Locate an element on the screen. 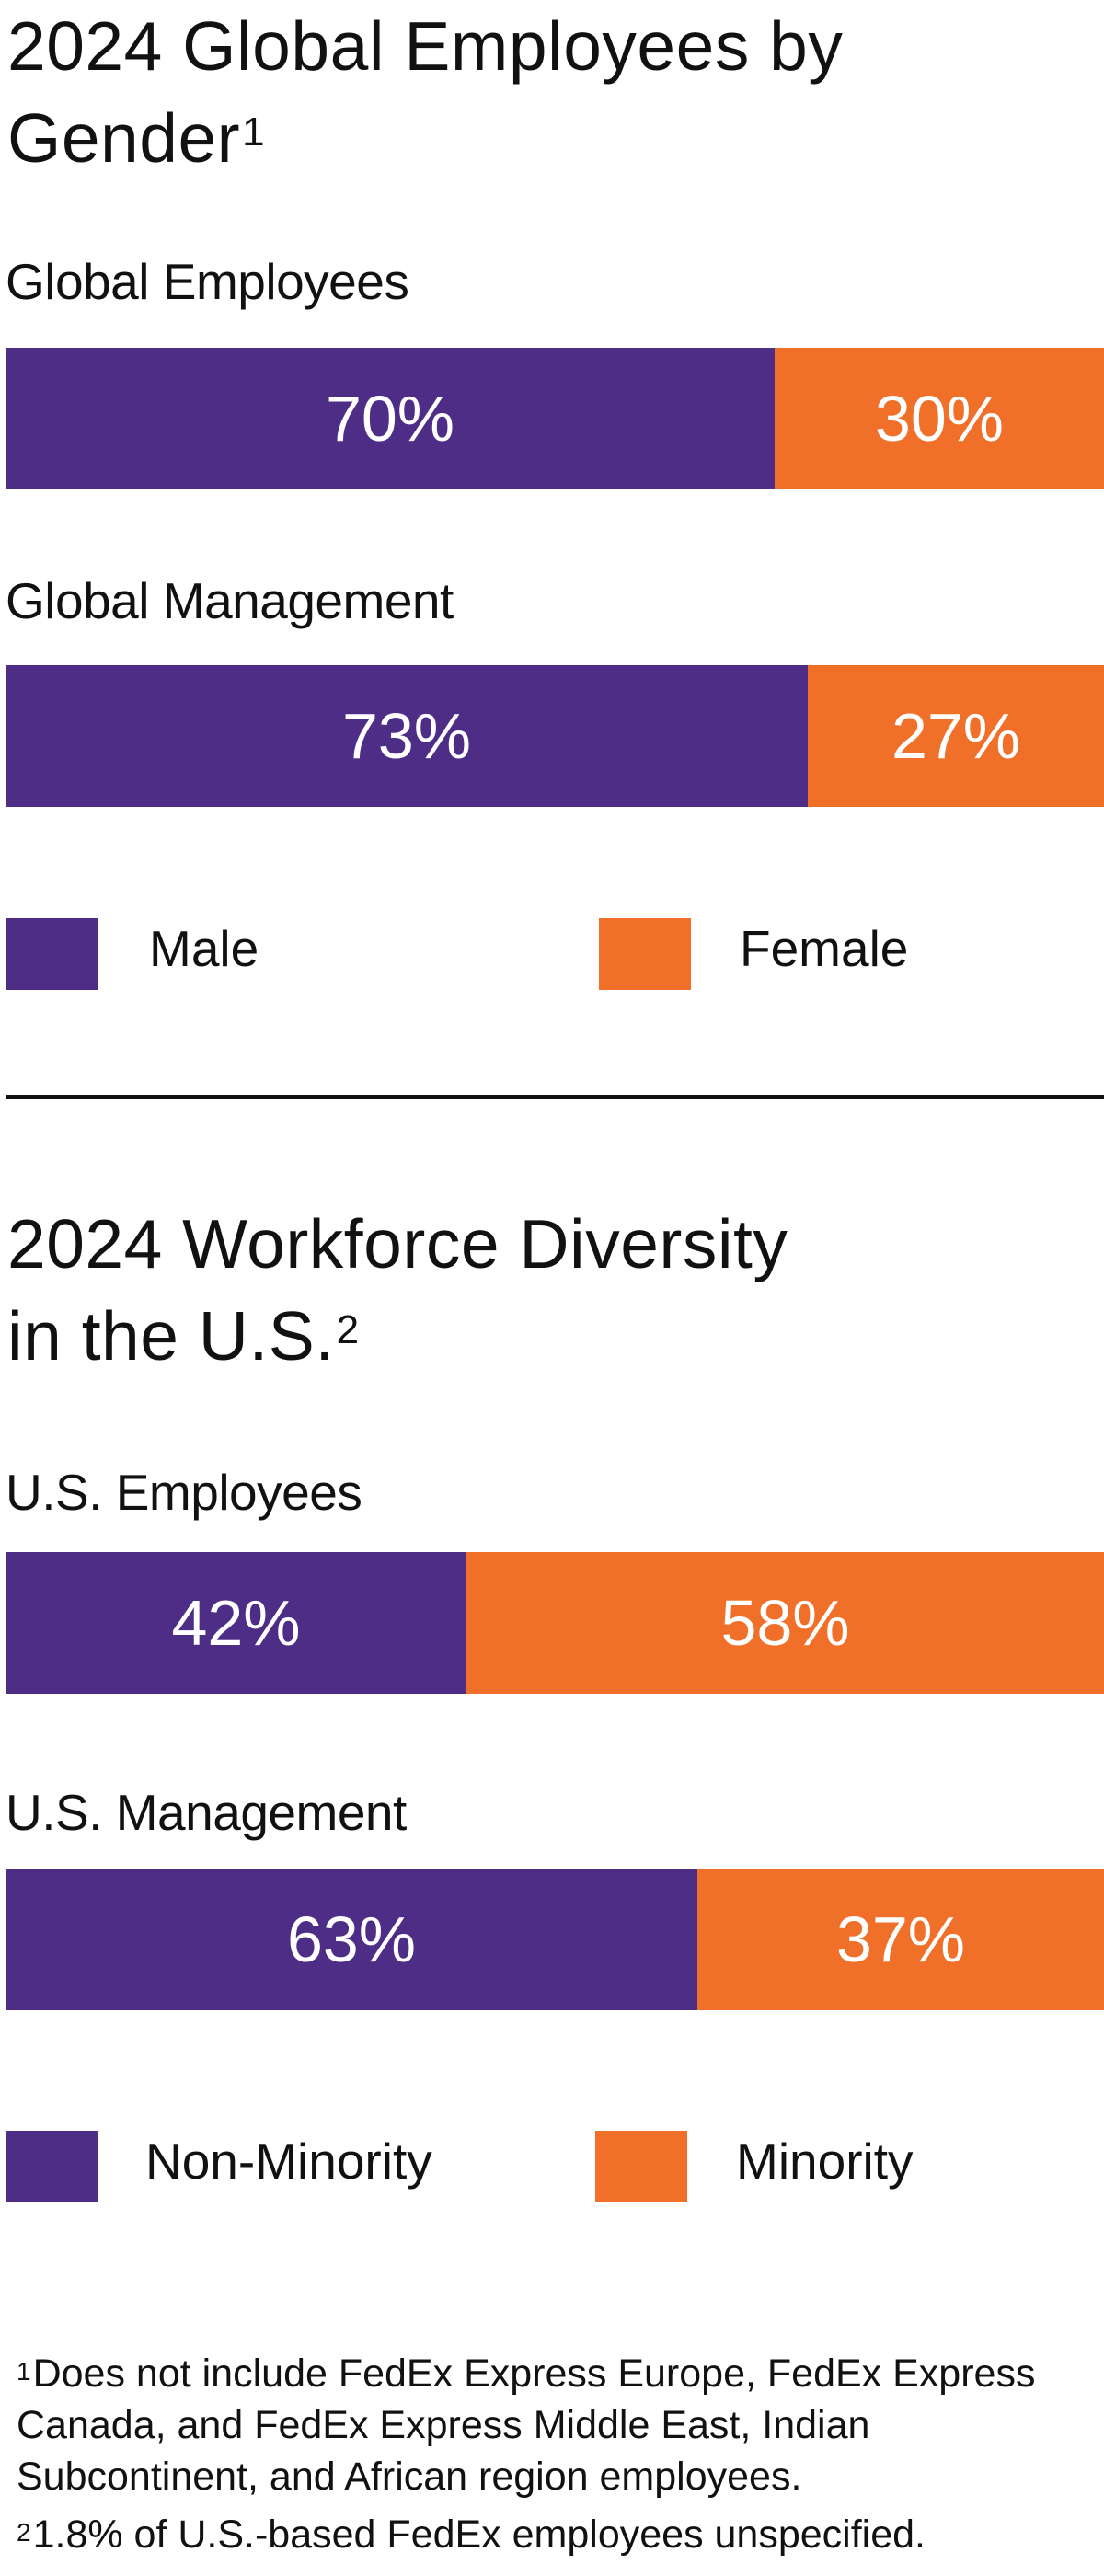 This screenshot has height=2576, width=1104. chart-title-diversity-line2: in the U.S. is located at coordinates (171, 1335).